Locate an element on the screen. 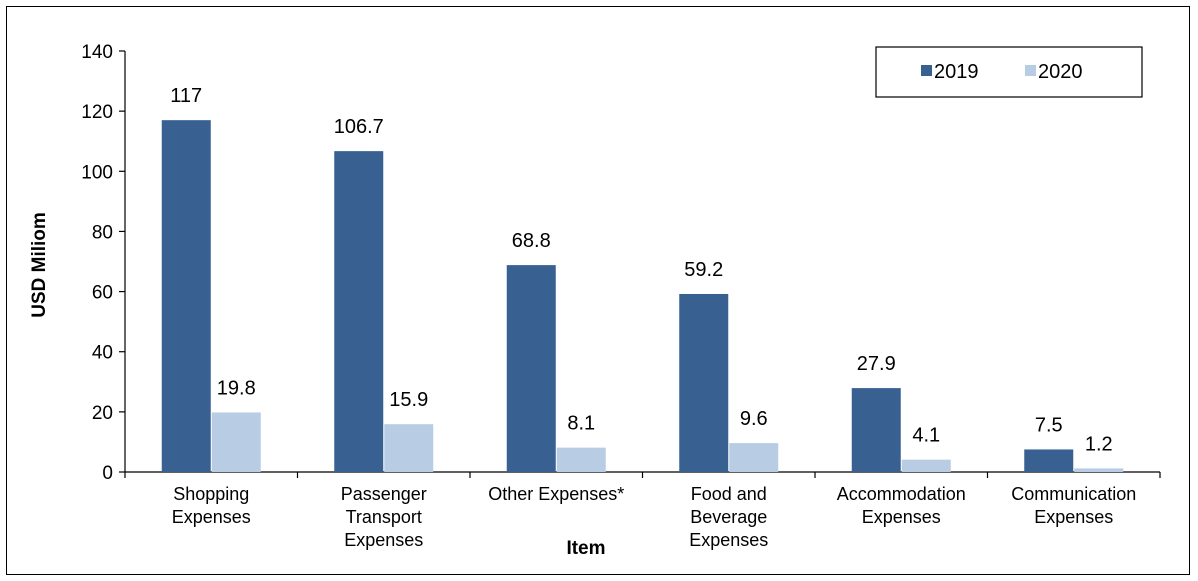 The image size is (1198, 581). category-label-line: Beverage is located at coordinates (728, 517).